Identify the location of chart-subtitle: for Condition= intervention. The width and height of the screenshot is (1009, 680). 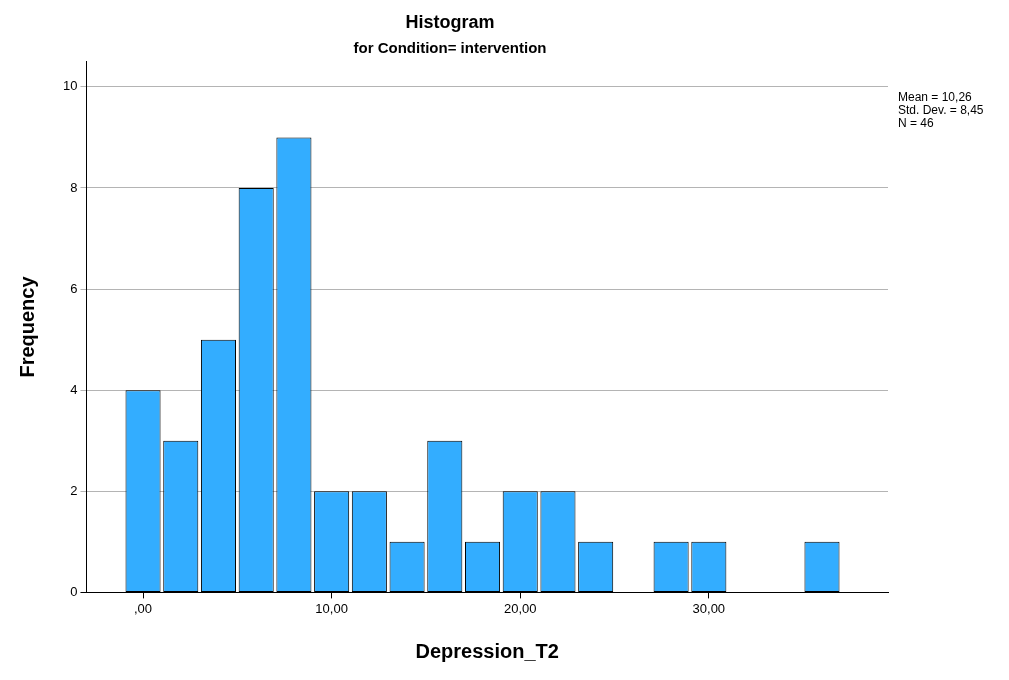
(450, 47).